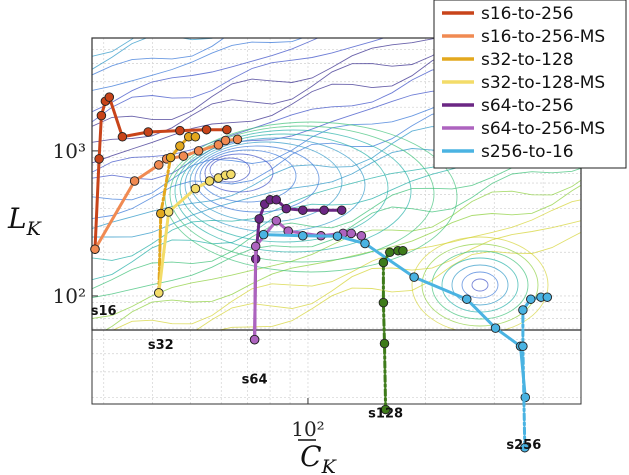 The width and height of the screenshot is (629, 475). I want to click on x-tick-label: 10², so click(307, 429).